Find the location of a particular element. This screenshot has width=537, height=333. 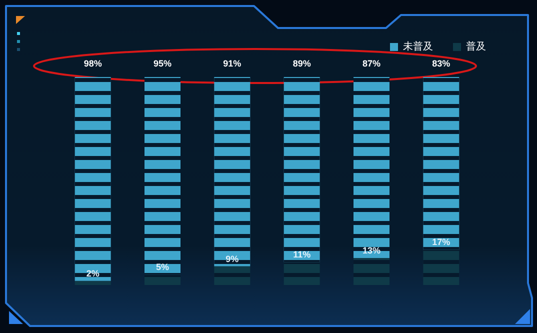

data-label: 5% is located at coordinates (163, 267).